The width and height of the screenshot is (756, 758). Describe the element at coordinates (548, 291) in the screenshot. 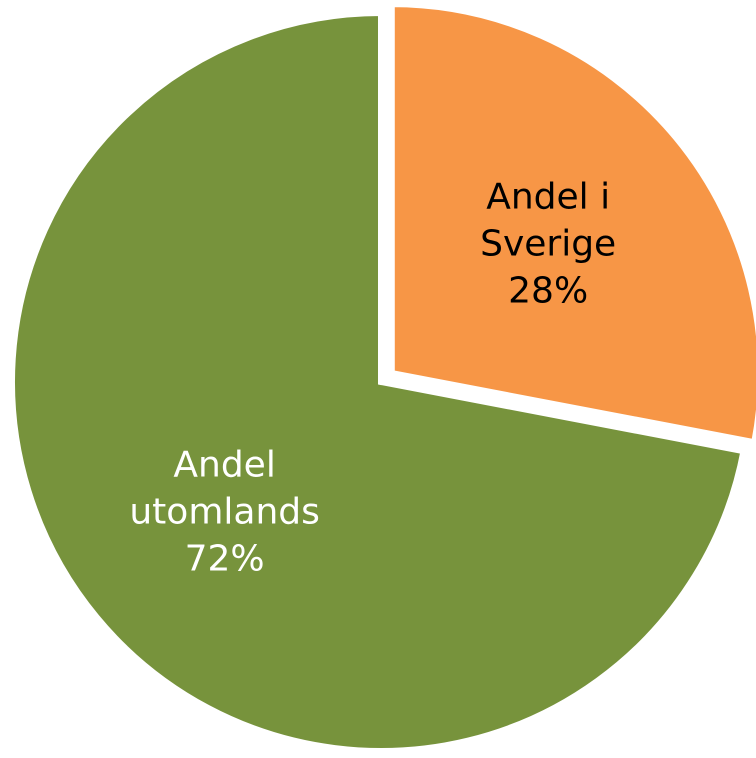

I see `slice-percent-label: 28%` at that location.